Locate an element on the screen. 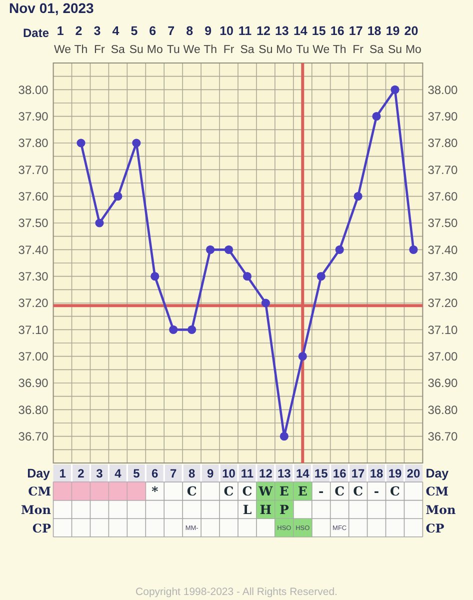 This screenshot has height=600, width=473. x2-tick-label: 9 is located at coordinates (210, 473).